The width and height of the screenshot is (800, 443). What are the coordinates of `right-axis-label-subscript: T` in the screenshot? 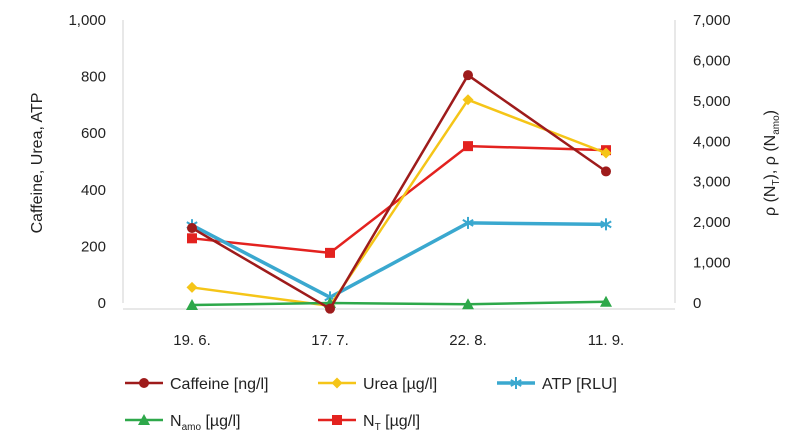 It's located at (776, 182).